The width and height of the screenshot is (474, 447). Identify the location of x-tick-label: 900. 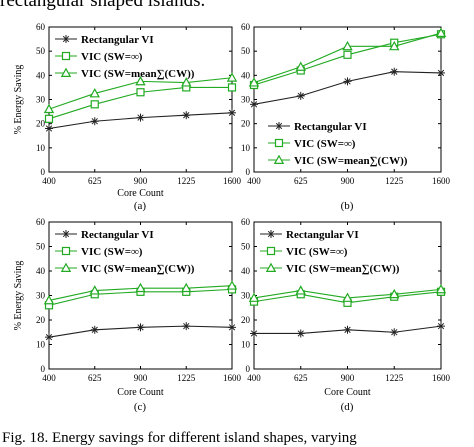
(141, 181).